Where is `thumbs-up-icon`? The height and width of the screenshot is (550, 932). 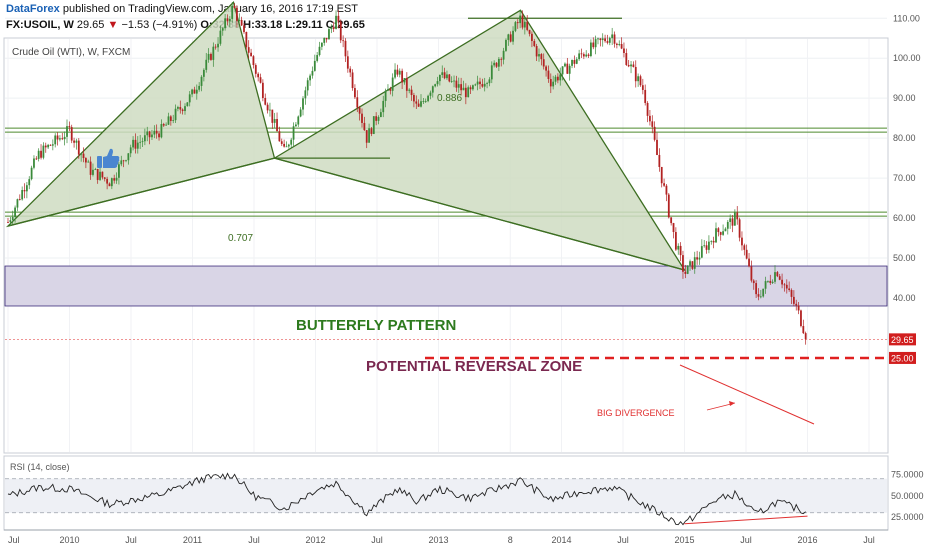
thumbs-up-icon is located at coordinates (108, 158).